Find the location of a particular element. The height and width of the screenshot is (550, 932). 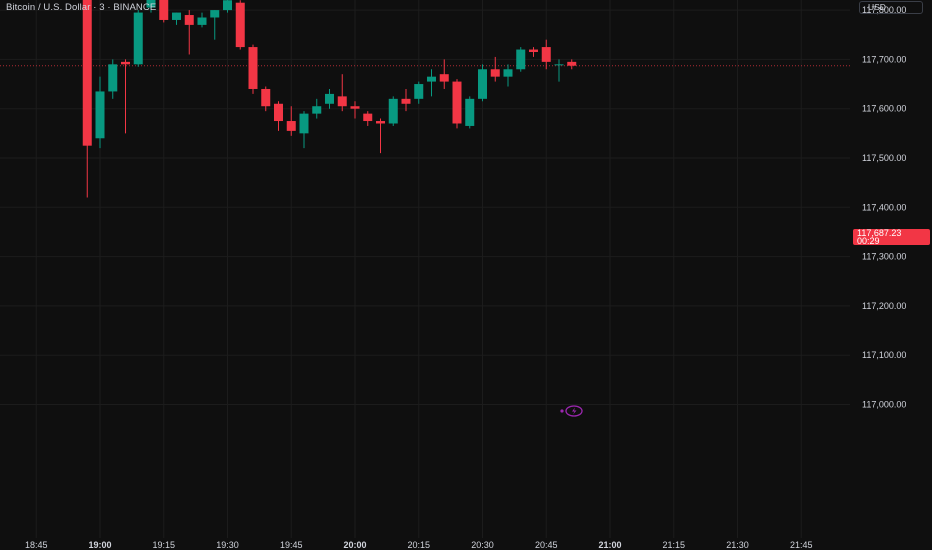

price-tick-label: 117,500.00 is located at coordinates (884, 158).